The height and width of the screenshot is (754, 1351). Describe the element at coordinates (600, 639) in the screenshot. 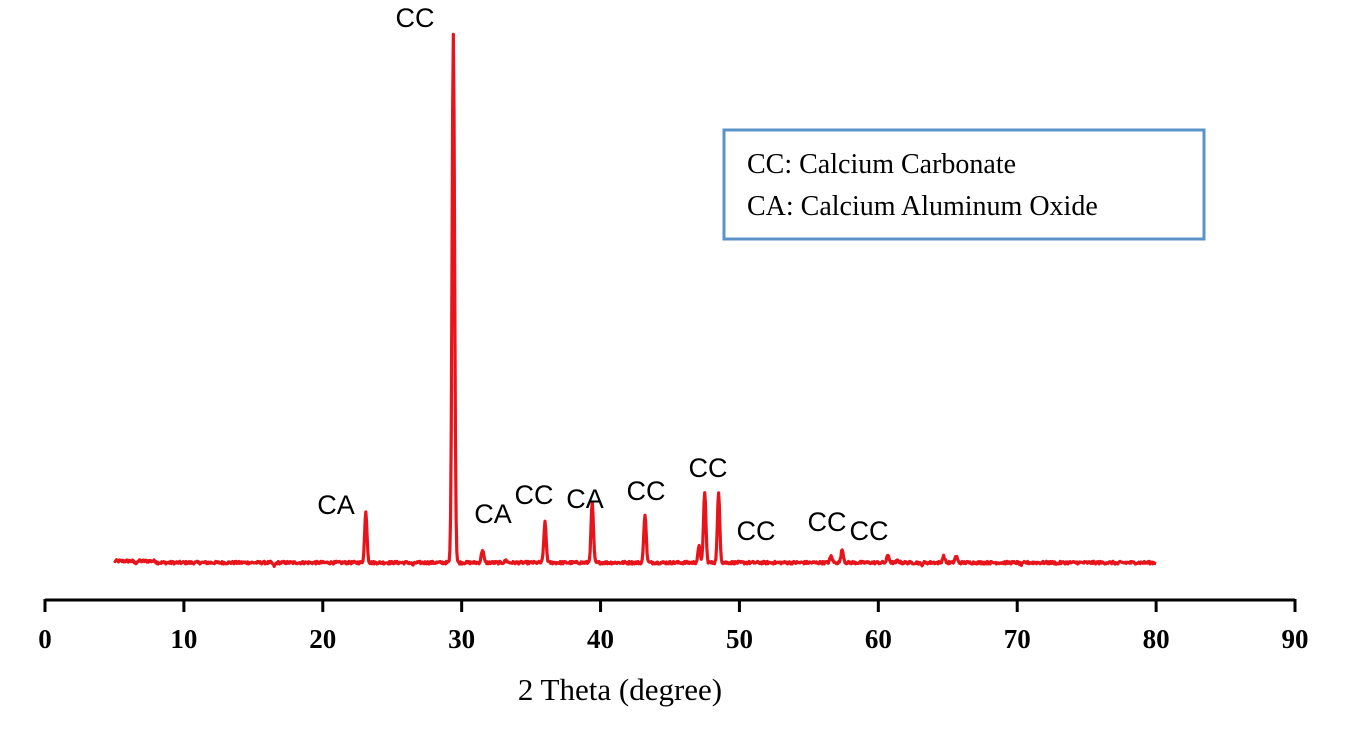

I see `x-tick-label: 40` at that location.